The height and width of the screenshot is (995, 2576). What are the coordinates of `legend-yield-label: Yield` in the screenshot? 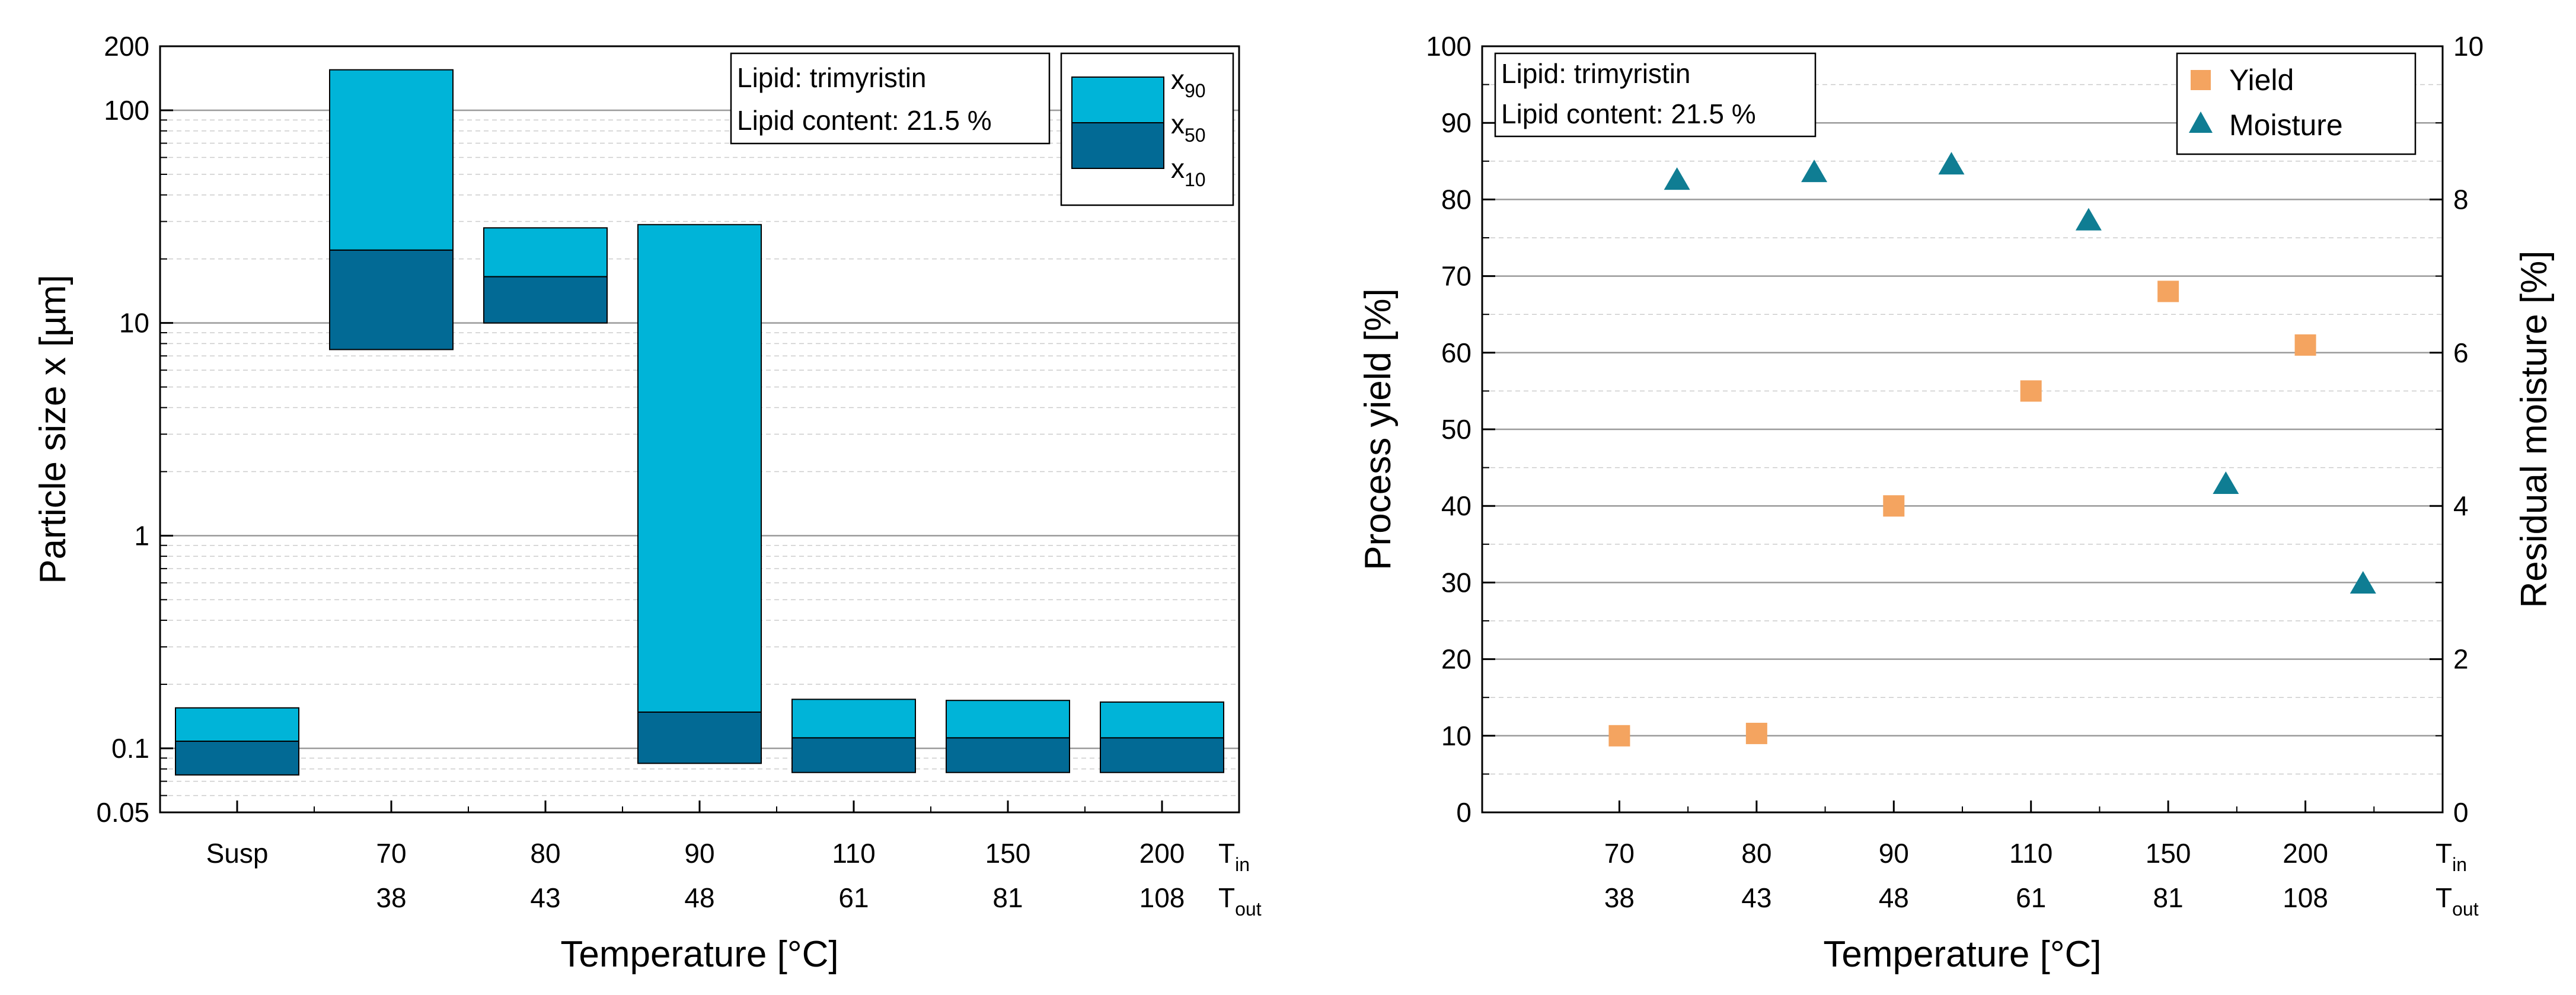 It's located at (2261, 80).